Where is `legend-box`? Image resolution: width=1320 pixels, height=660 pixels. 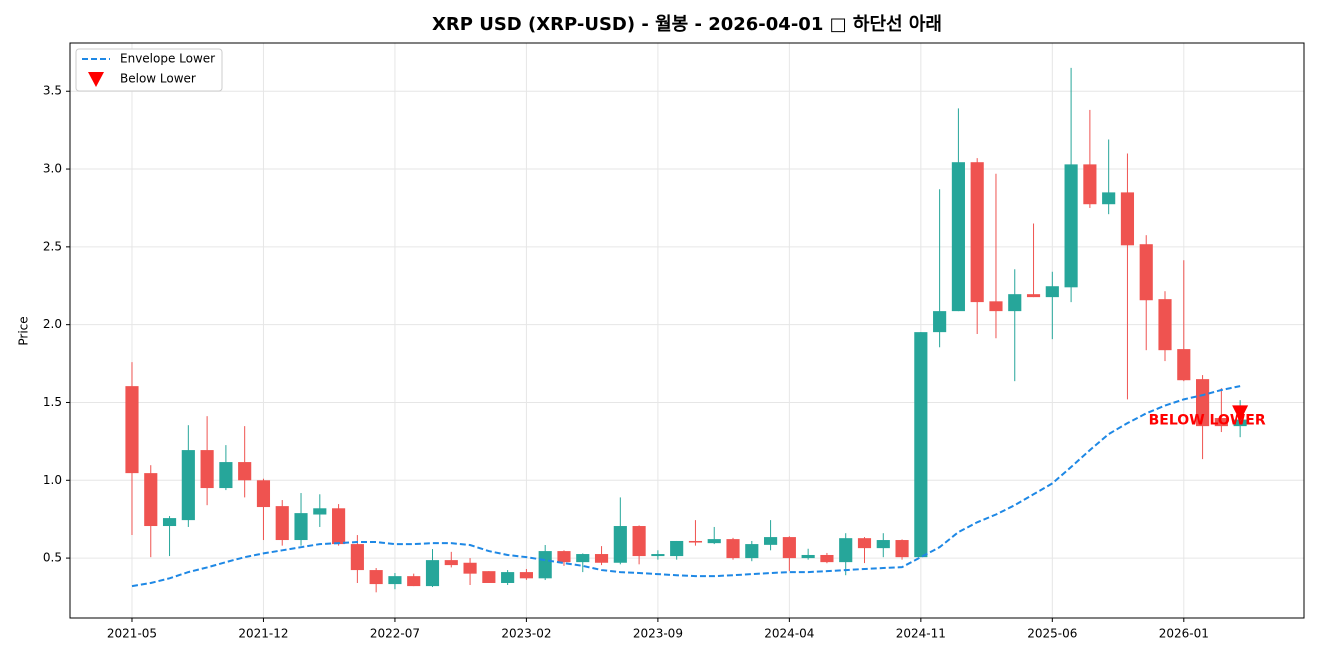
legend-box is located at coordinates (149, 70).